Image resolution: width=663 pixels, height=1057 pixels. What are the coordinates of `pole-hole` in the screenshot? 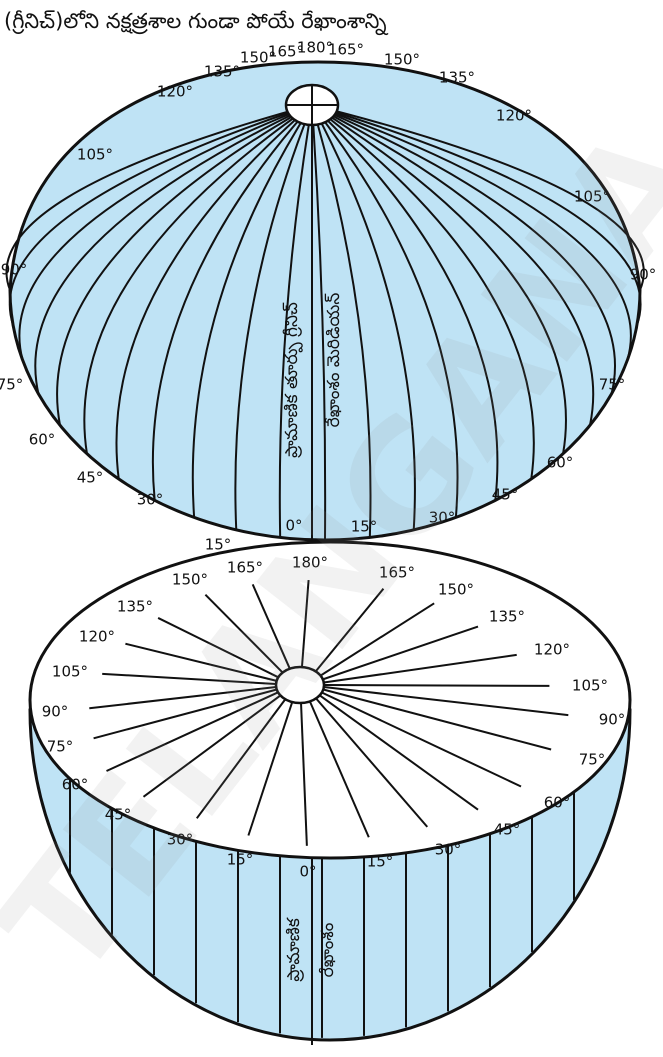 It's located at (300, 685).